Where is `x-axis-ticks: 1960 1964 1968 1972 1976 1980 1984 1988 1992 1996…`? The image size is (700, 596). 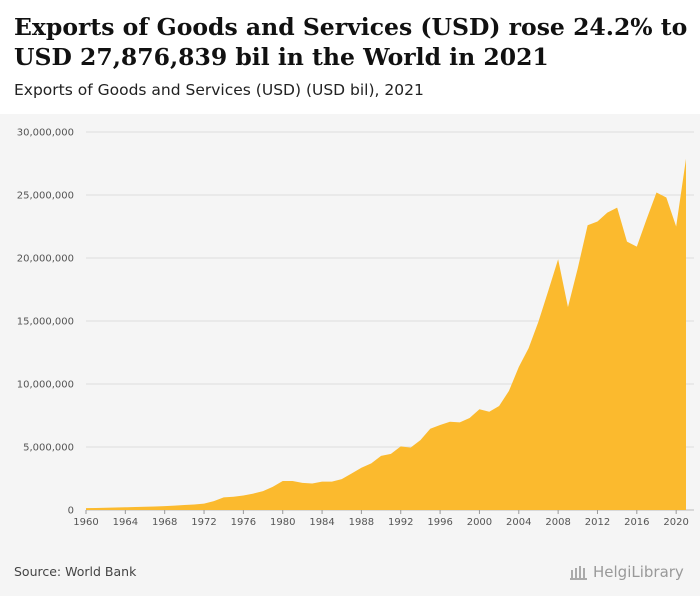
x-axis-ticks: 1960 1964 1968 1972 1976 1980 1984 1988 1992 1996… is located at coordinates (381, 519).